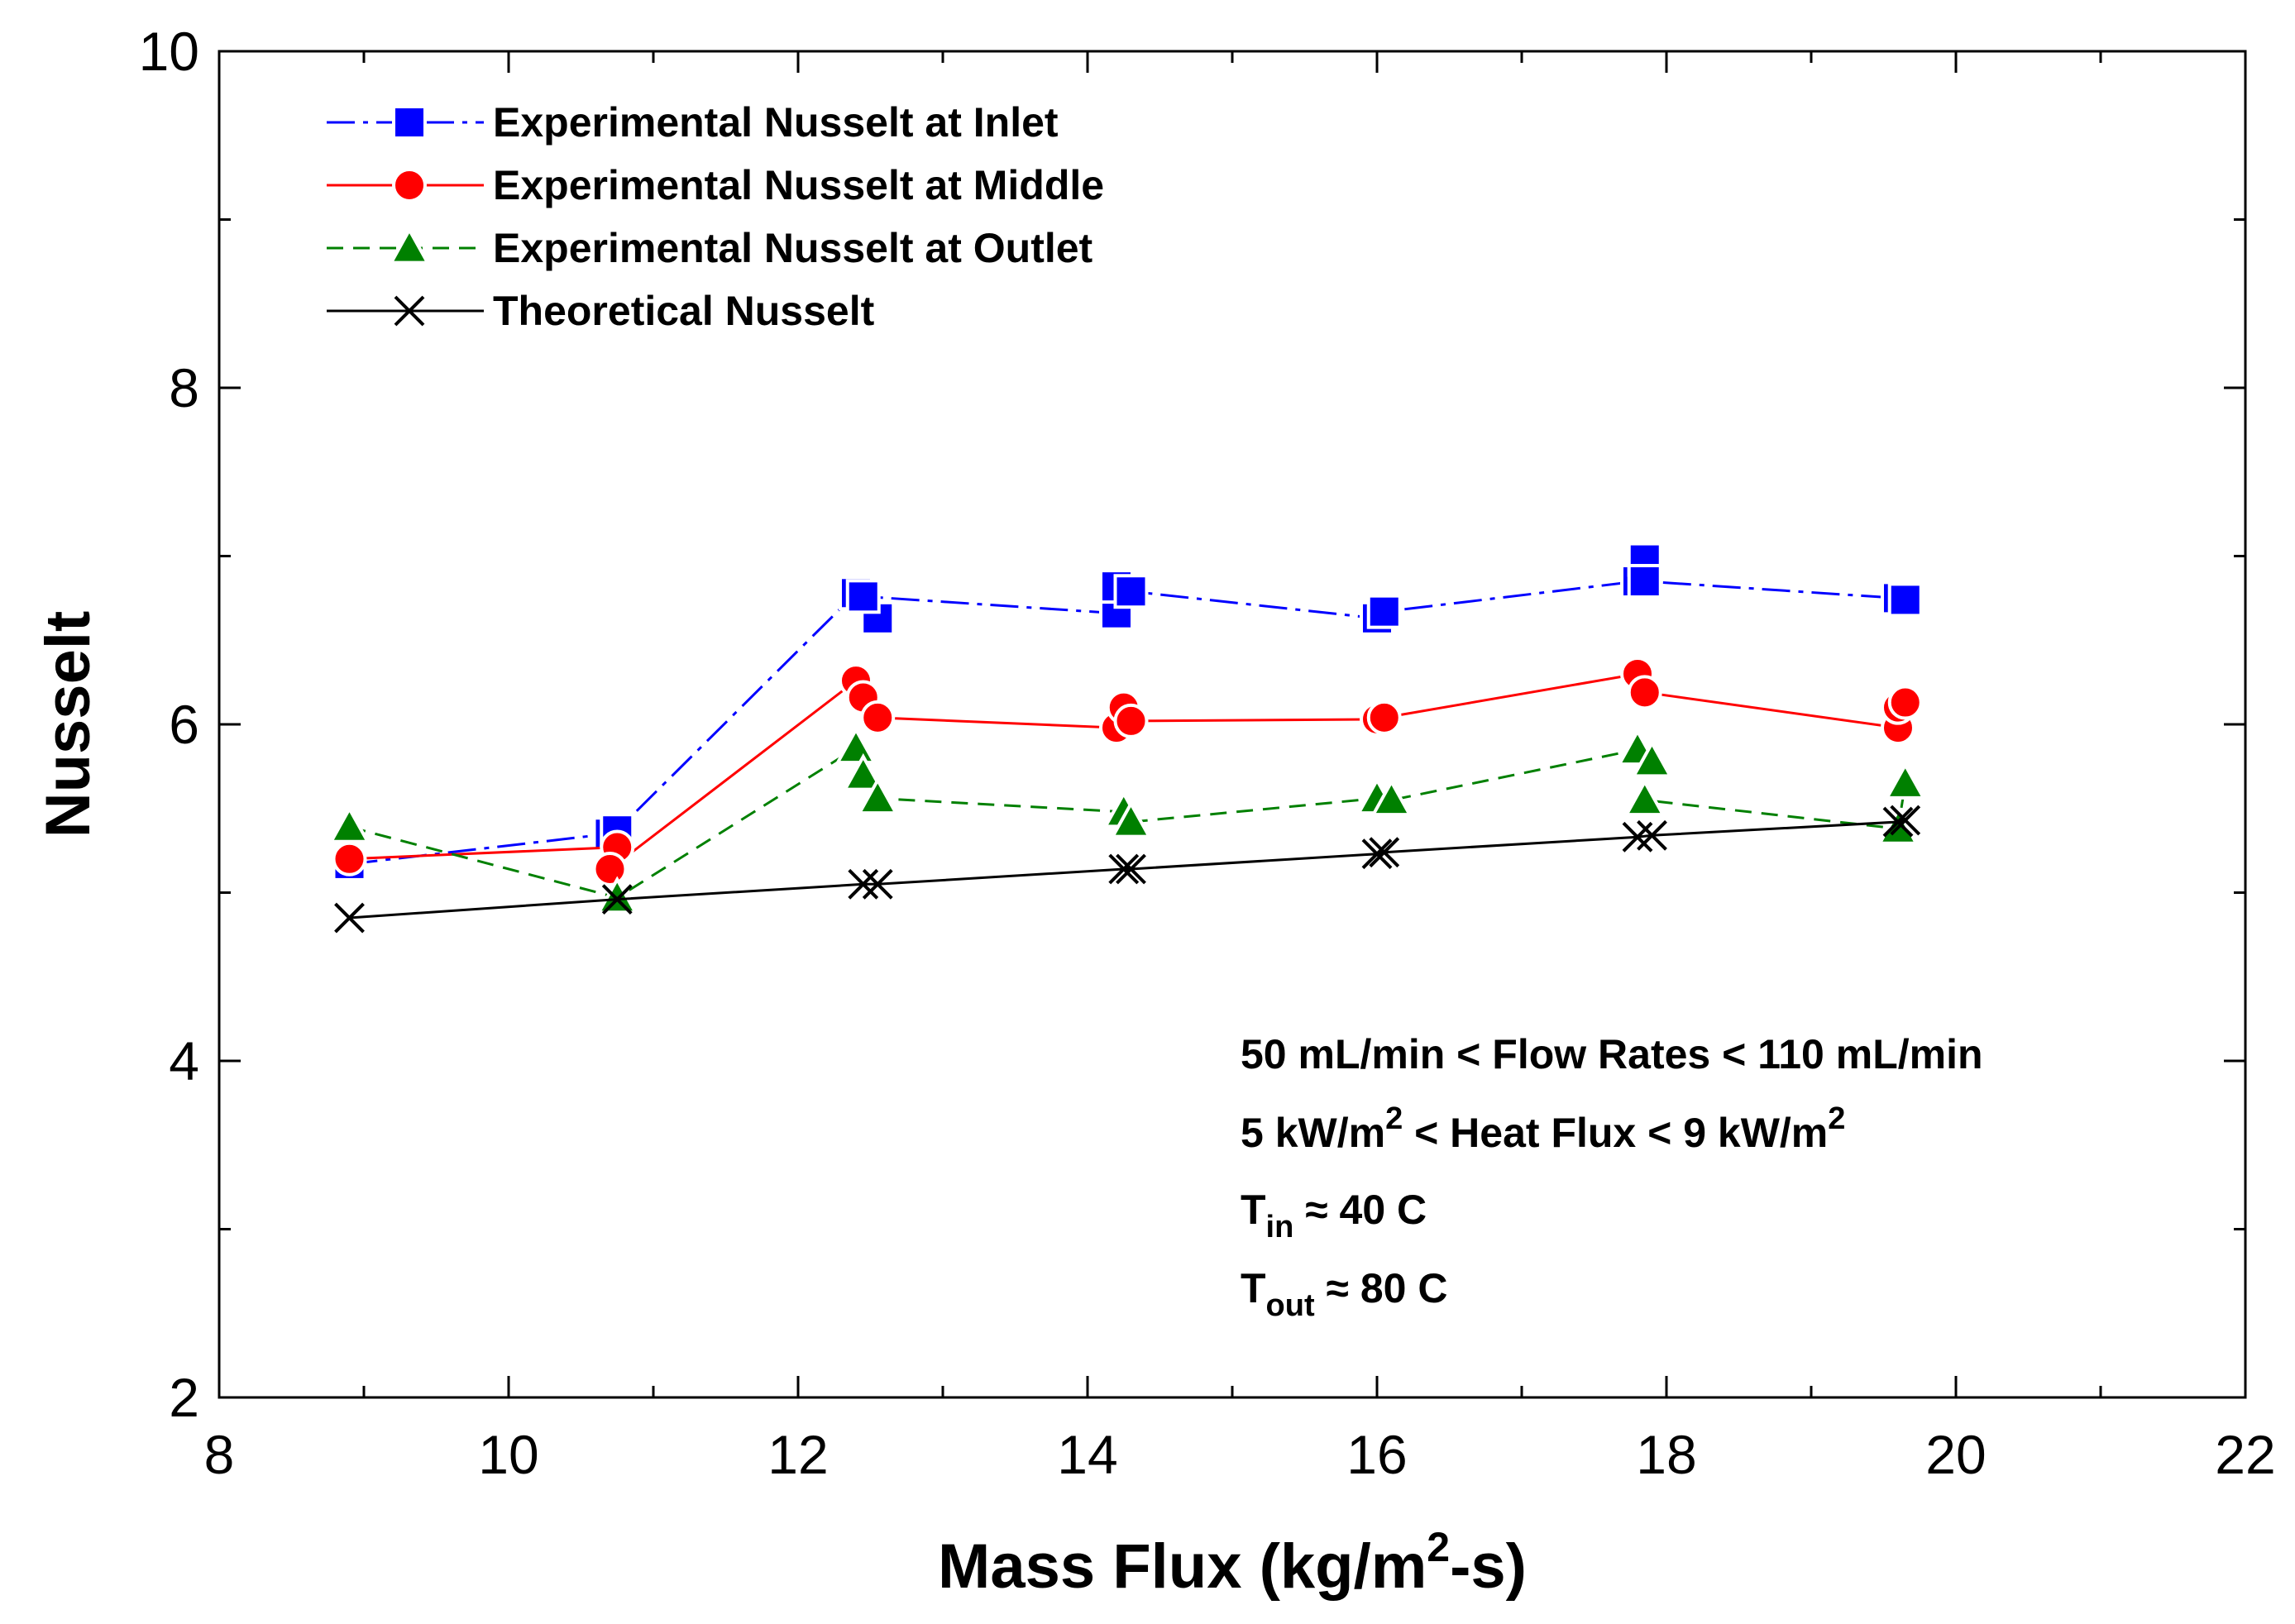 The height and width of the screenshot is (1624, 2295). I want to click on x-tick-label: 16, so click(1376, 1455).